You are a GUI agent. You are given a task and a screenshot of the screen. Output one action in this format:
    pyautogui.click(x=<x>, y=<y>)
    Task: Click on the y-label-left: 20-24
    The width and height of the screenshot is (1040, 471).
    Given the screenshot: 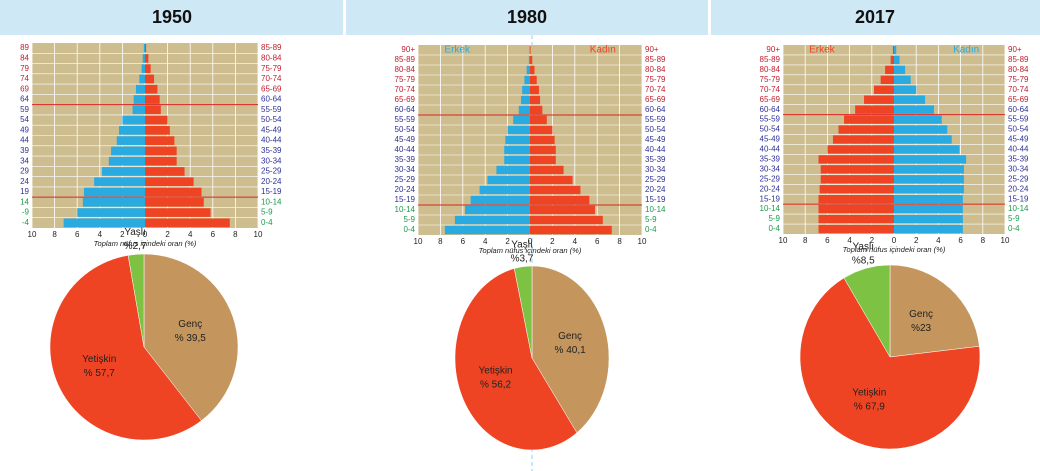 What is the action you would take?
    pyautogui.click(x=770, y=188)
    